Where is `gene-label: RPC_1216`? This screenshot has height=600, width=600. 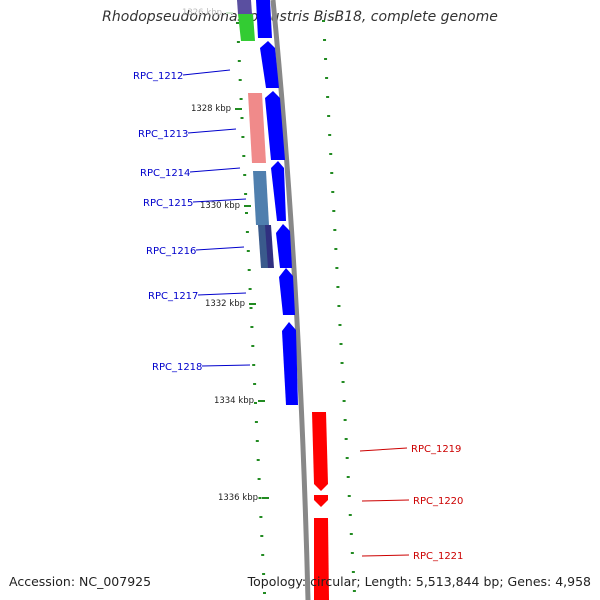 gene-label: RPC_1216 is located at coordinates (195, 251).